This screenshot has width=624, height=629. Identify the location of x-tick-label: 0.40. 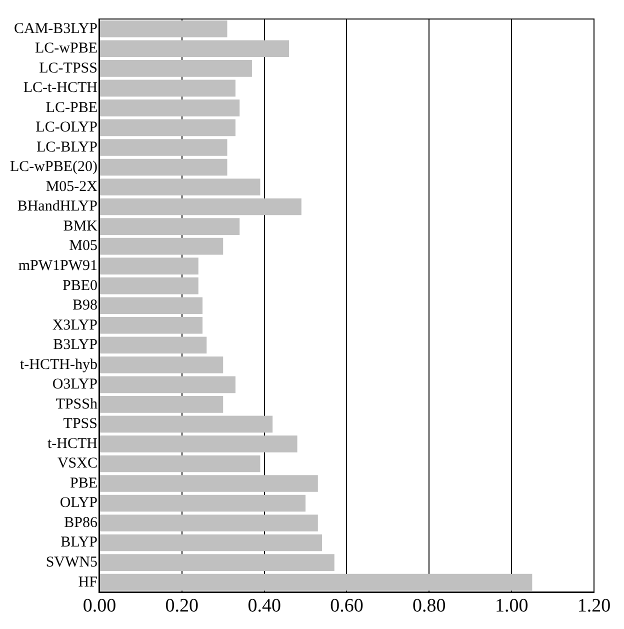
(264, 606).